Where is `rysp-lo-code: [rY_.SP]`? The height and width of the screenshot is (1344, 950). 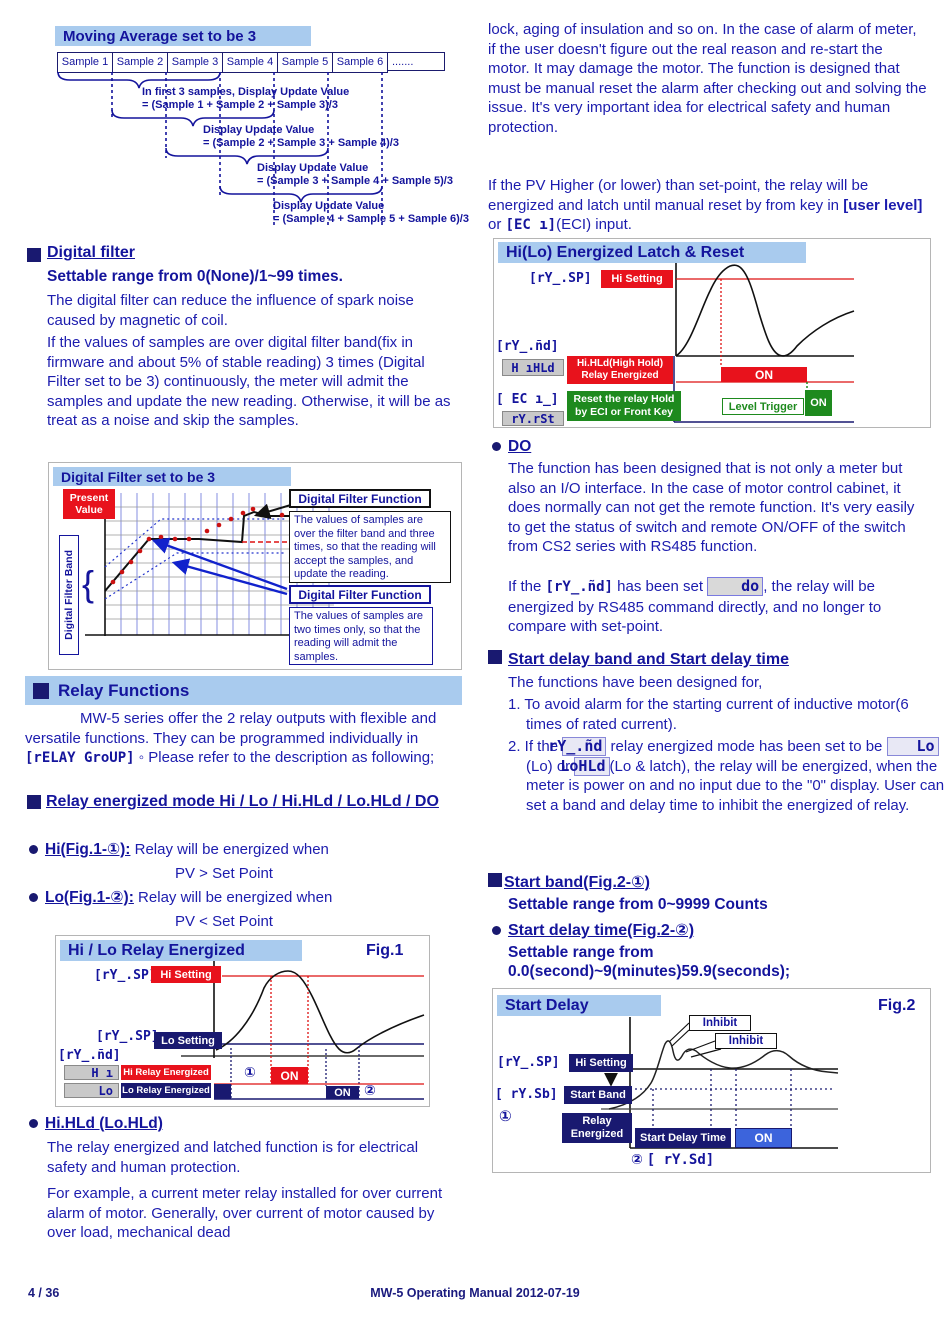
rysp-lo-code: [rY_.SP] is located at coordinates (127, 1036).